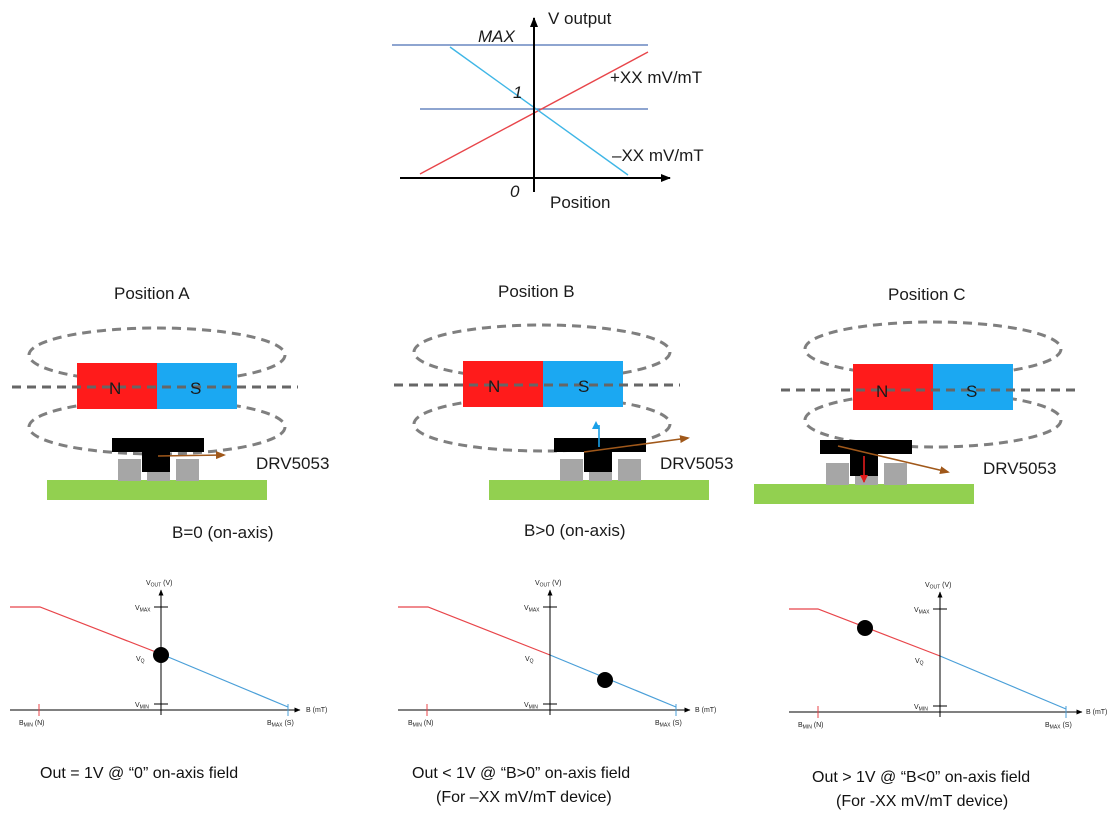 This screenshot has width=1120, height=816. What do you see at coordinates (152, 293) in the screenshot?
I see `position-title: Position A` at bounding box center [152, 293].